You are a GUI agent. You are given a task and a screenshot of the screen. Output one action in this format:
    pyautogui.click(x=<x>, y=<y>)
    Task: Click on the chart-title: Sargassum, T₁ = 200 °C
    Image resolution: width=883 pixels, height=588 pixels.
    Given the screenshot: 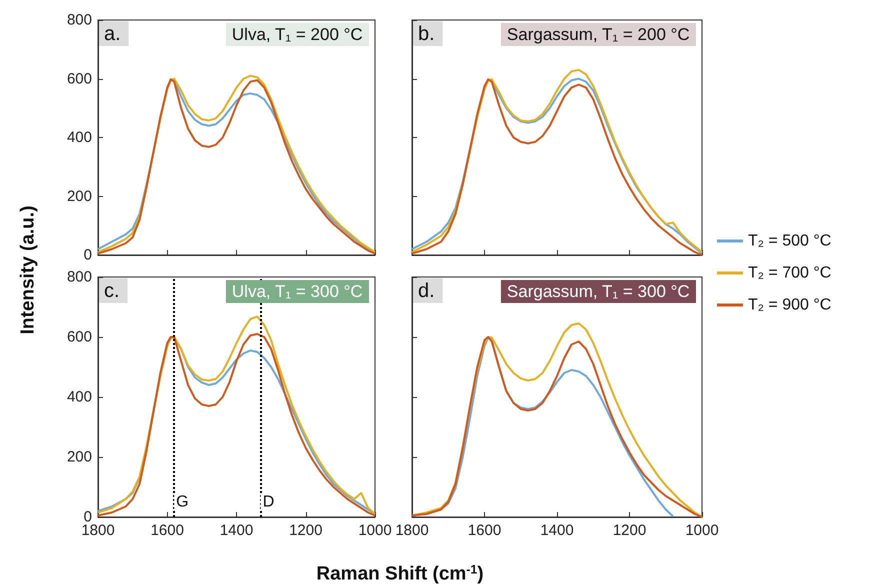 What is the action you would take?
    pyautogui.click(x=598, y=34)
    